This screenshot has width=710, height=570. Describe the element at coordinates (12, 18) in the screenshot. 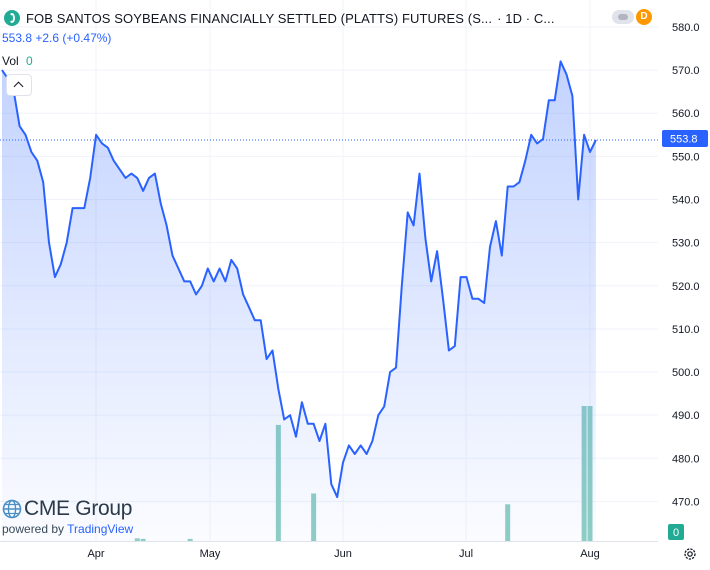

I see `logo-icon` at that location.